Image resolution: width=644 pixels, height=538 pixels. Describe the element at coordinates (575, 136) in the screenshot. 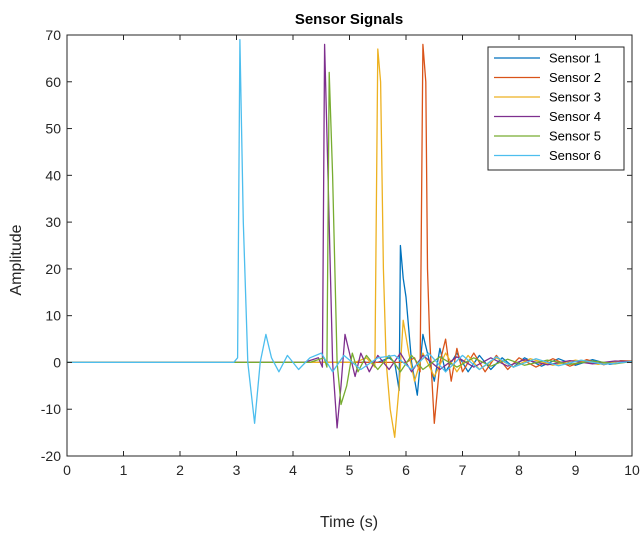

I see `legend-entry-sensor-5: Sensor 5` at that location.